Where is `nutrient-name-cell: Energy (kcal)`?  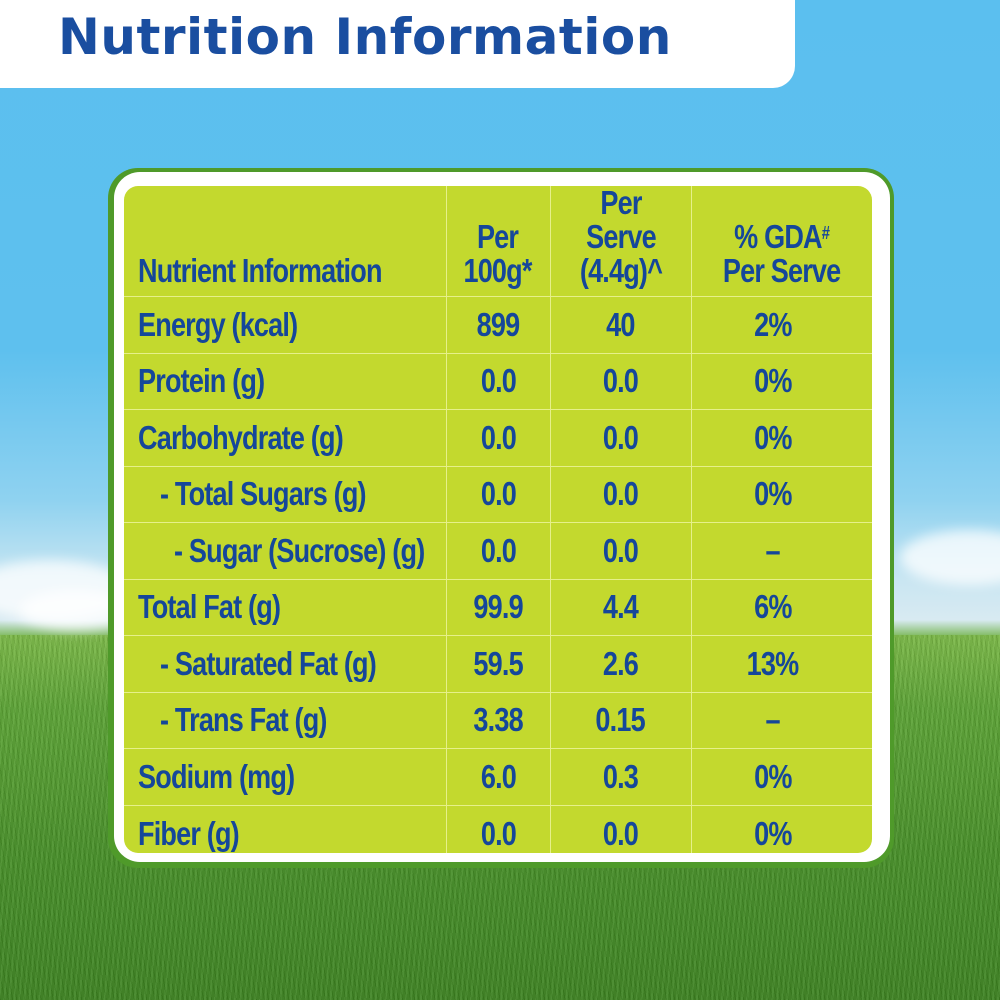
nutrient-name-cell: Energy (kcal) is located at coordinates (285, 325).